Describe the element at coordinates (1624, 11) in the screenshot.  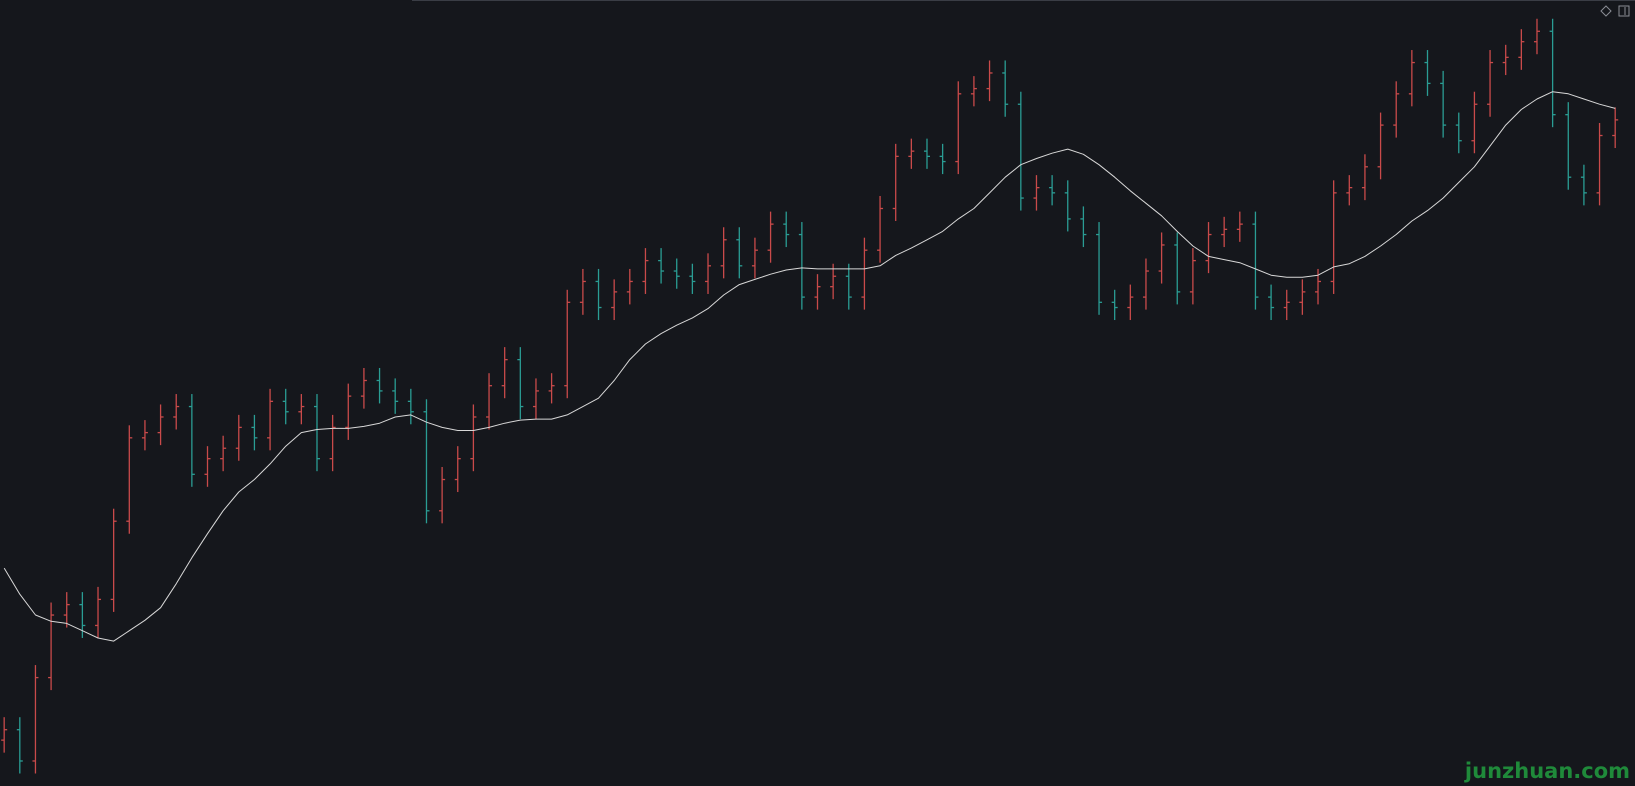
I see `panel-toggle-icon` at that location.